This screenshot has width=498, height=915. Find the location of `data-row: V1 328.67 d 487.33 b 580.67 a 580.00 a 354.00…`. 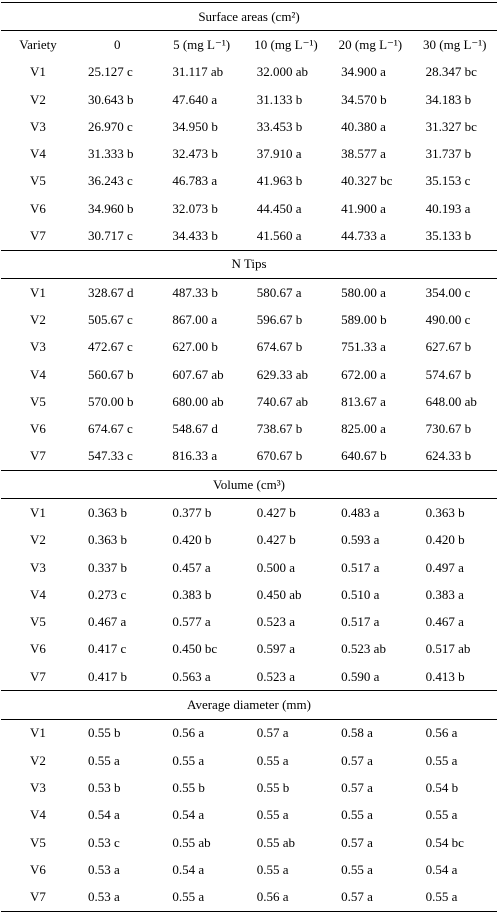

data-row: V1 328.67 d 487.33 b 580.67 a 580.00 a 354.00… is located at coordinates (249, 292).